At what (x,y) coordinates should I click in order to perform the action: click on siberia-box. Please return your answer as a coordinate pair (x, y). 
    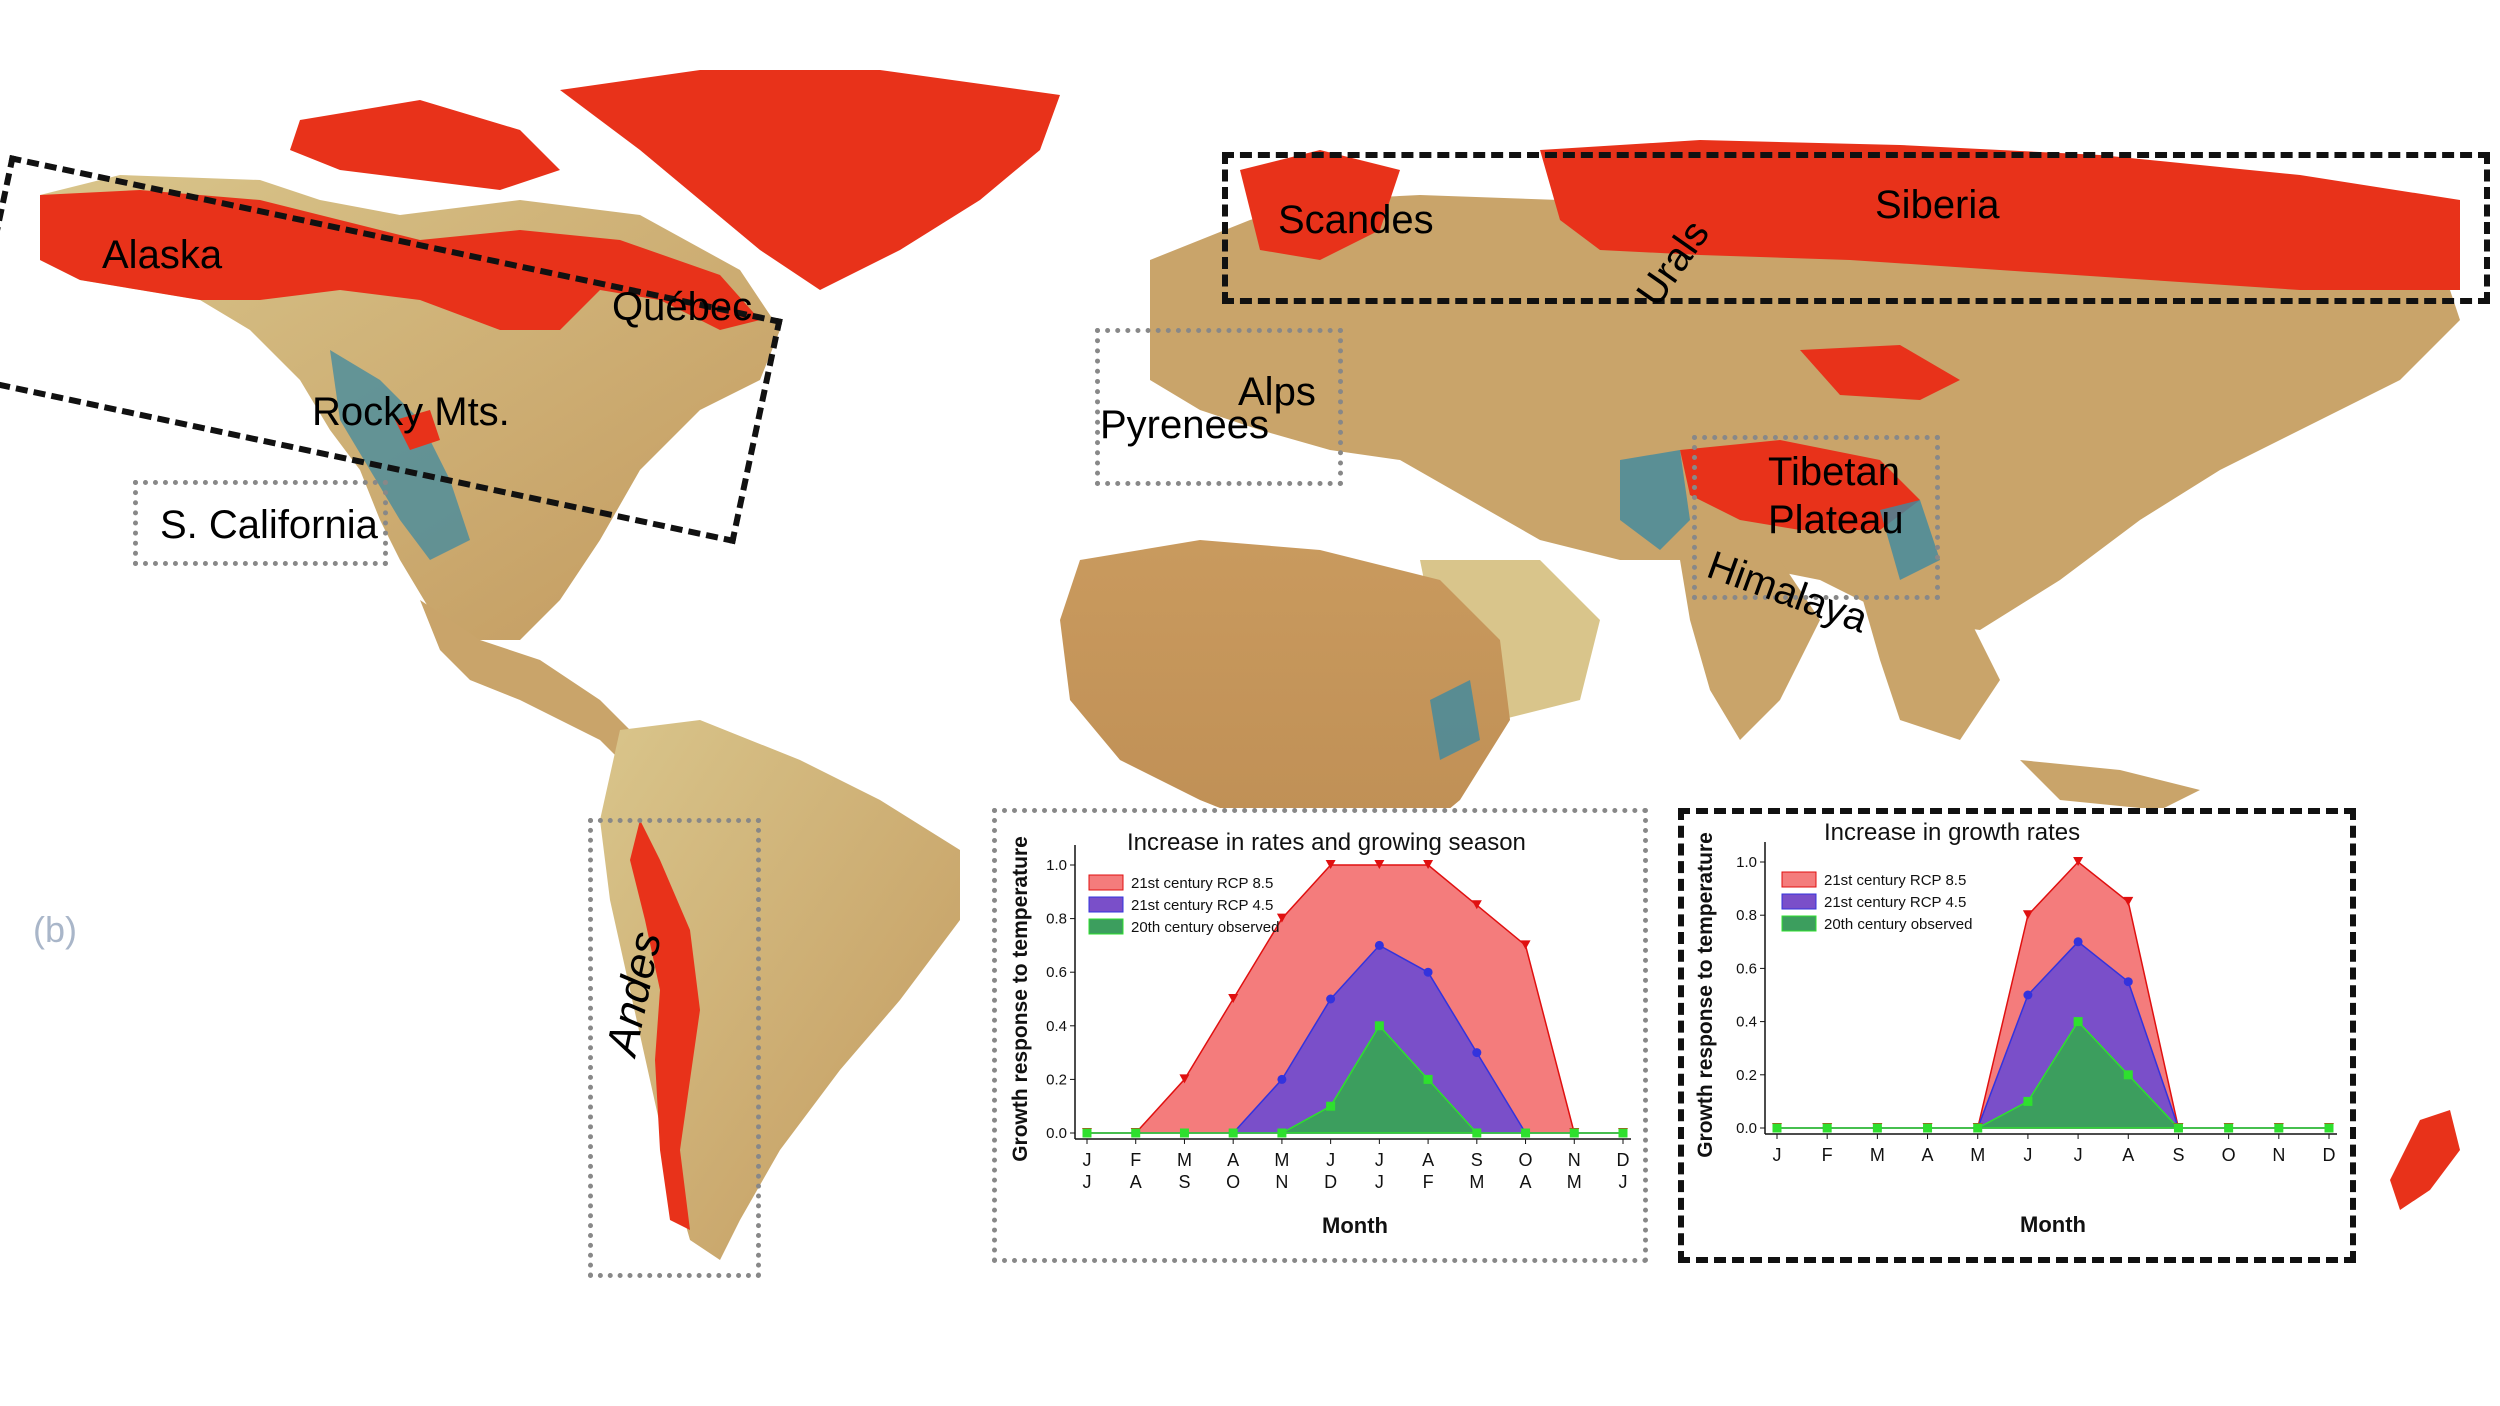
    Looking at the image, I should click on (1856, 228).